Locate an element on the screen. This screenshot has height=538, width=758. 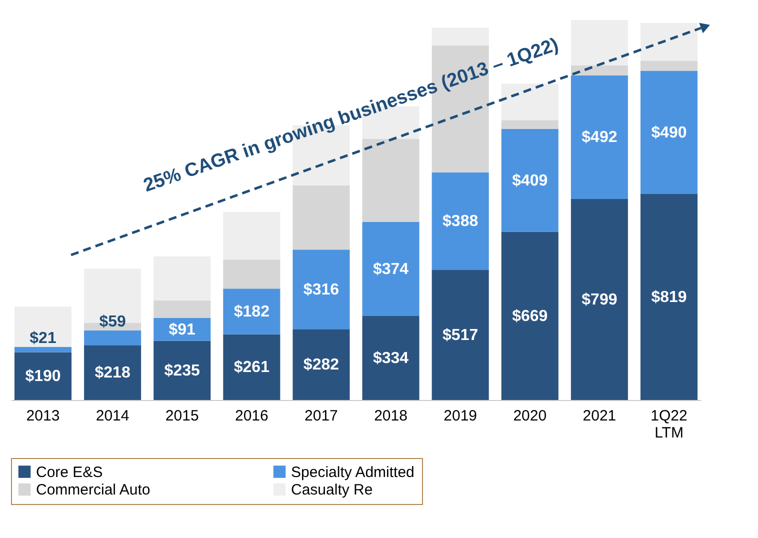
legend-label: Commercial Auto is located at coordinates (93, 490).